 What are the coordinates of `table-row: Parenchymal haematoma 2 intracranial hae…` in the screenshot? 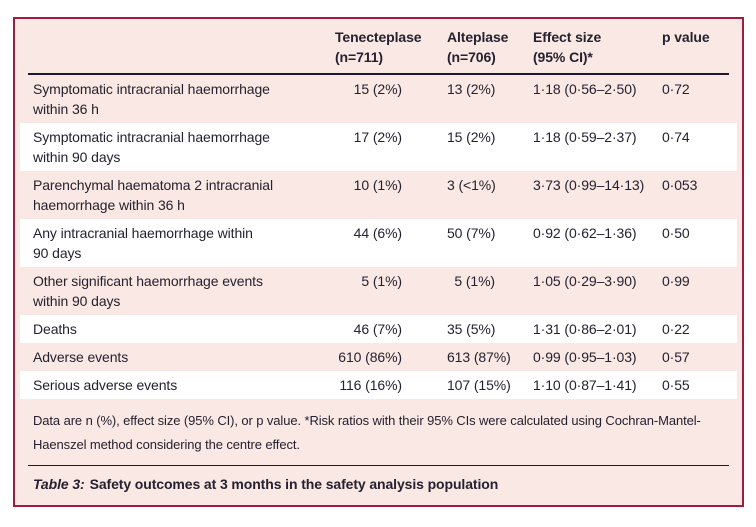 It's located at (378, 195).